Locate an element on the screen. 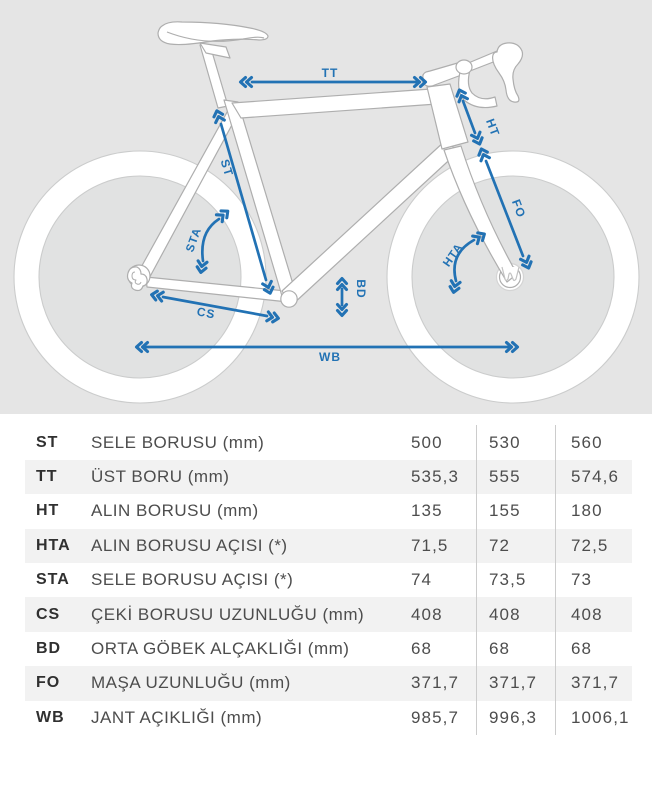 The width and height of the screenshot is (652, 800). svg-text: FO is located at coordinates (519, 208).